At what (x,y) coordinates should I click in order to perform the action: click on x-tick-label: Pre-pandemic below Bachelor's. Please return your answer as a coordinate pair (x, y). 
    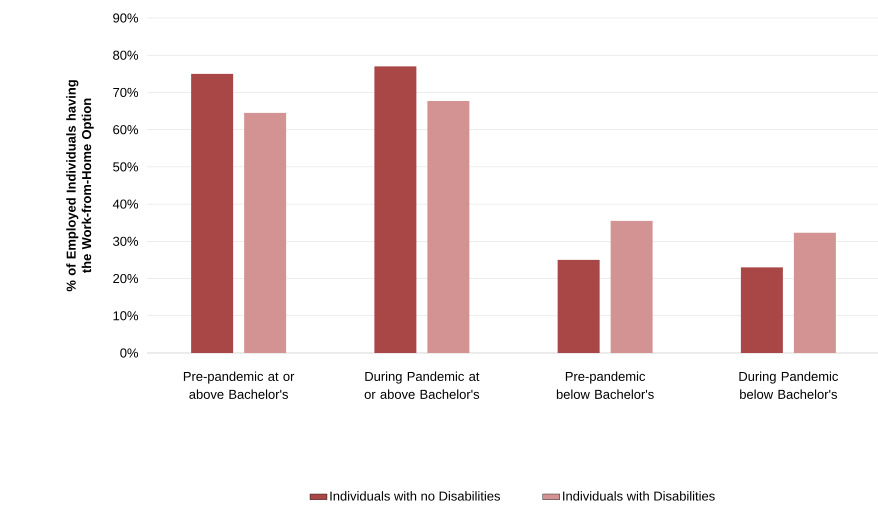
    Looking at the image, I should click on (605, 385).